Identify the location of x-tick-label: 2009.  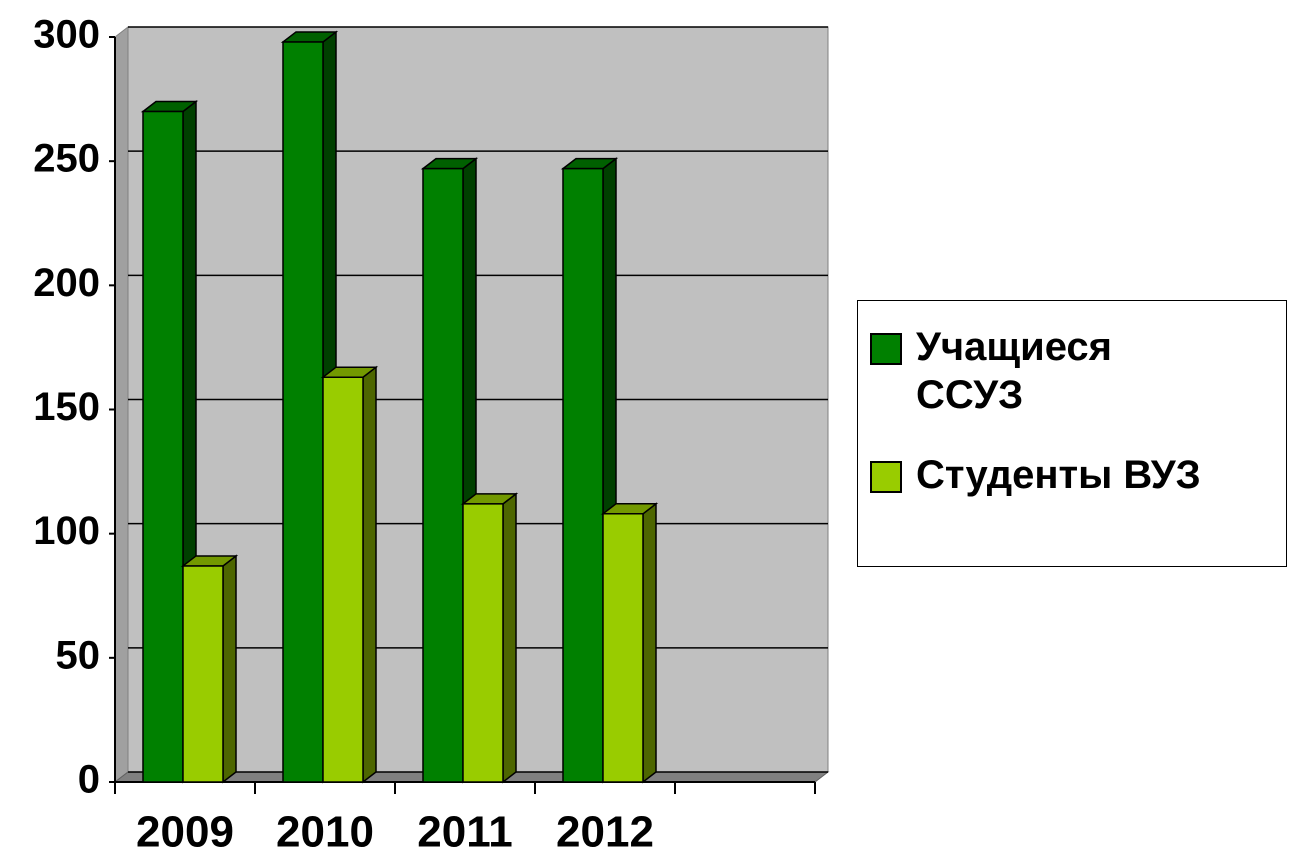
(185, 832).